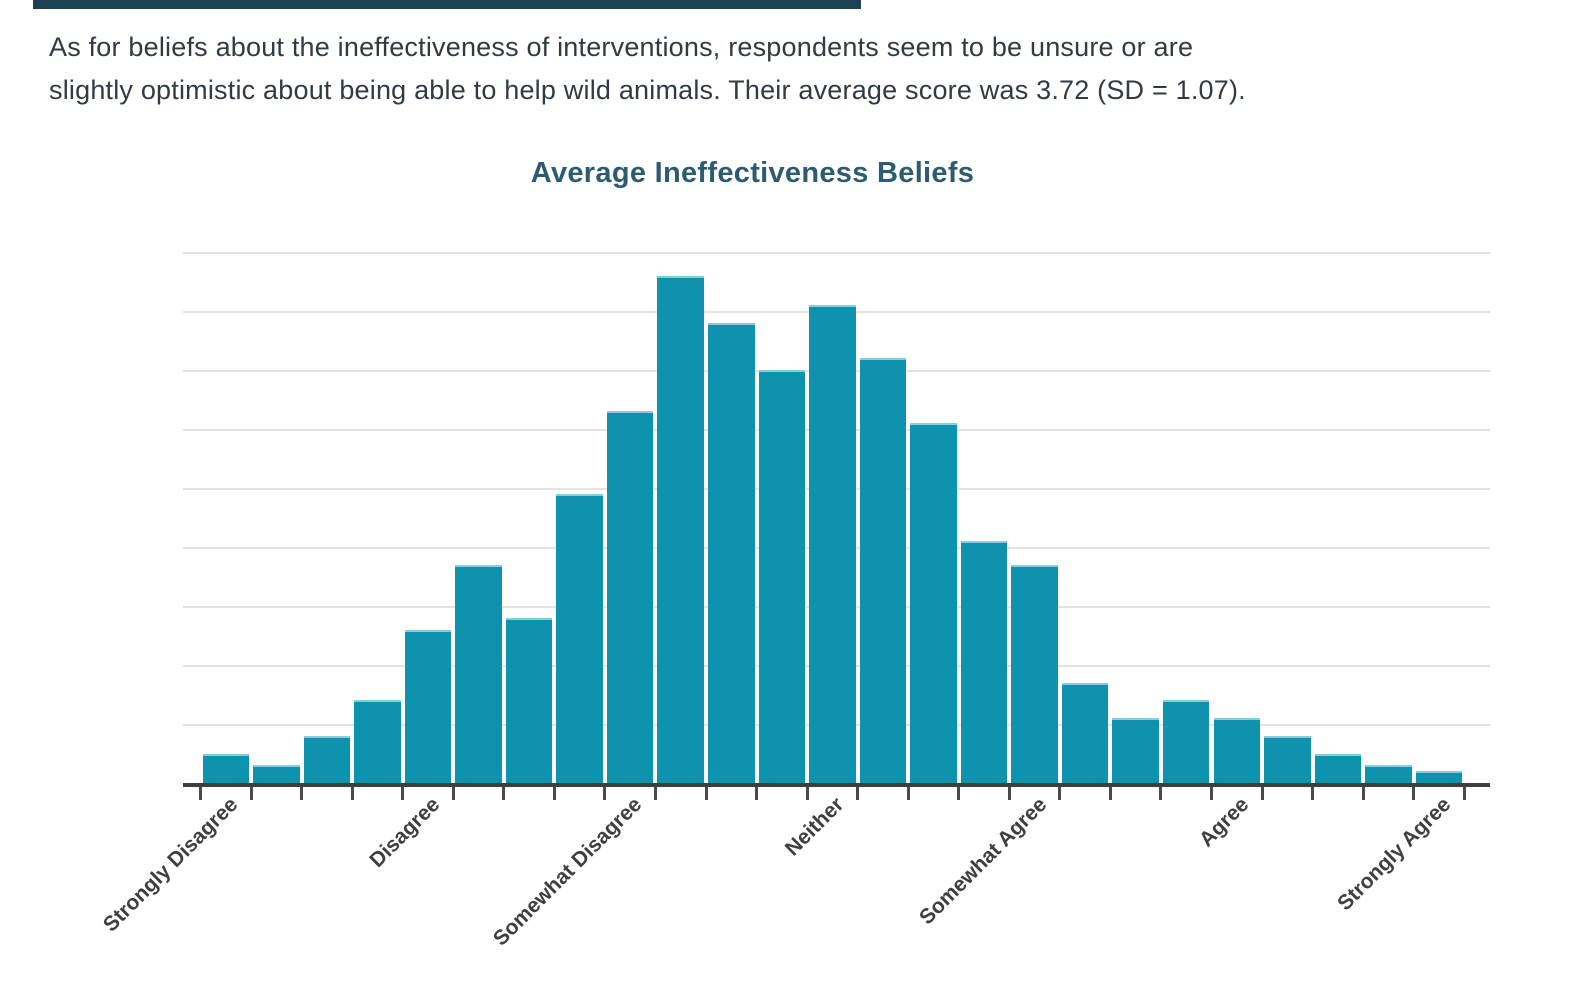  What do you see at coordinates (405, 832) in the screenshot?
I see `x-axis-label: Disagree` at bounding box center [405, 832].